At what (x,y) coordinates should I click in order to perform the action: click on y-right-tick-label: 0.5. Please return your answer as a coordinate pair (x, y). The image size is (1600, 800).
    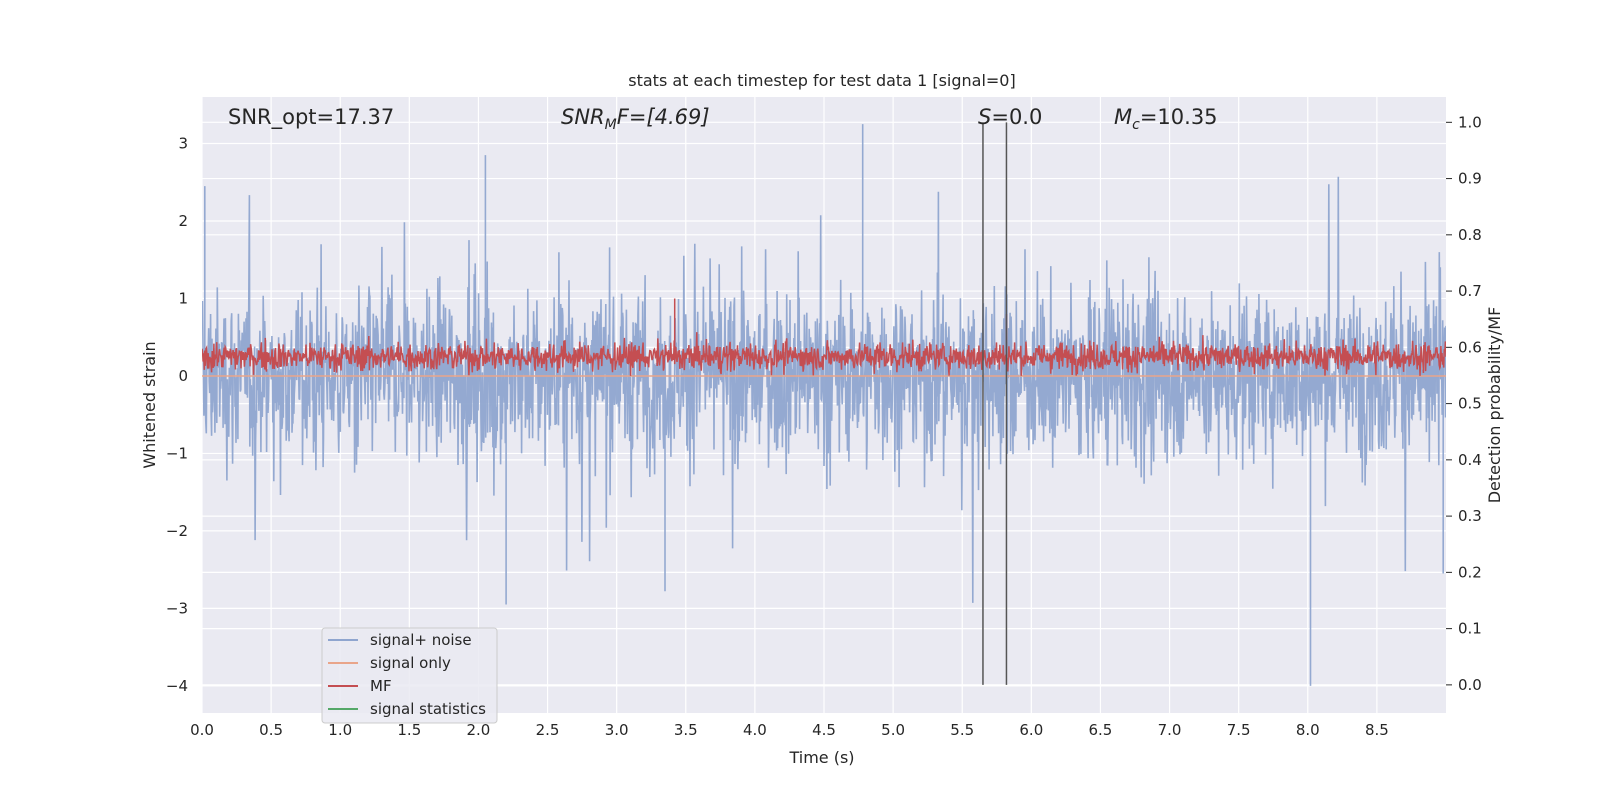
    Looking at the image, I should click on (1470, 404).